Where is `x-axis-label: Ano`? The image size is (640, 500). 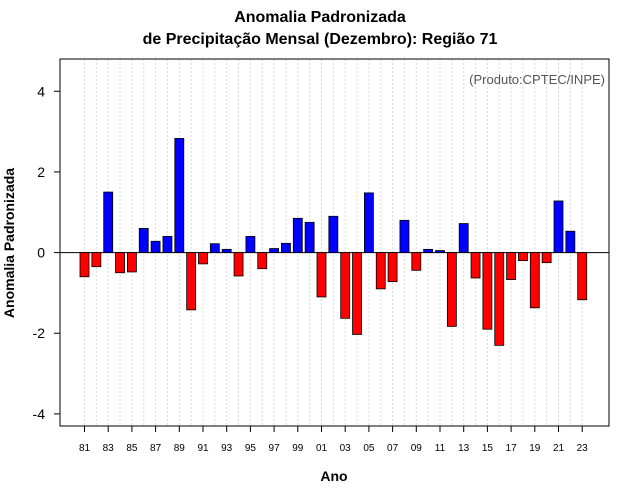
x-axis-label: Ano is located at coordinates (333, 476).